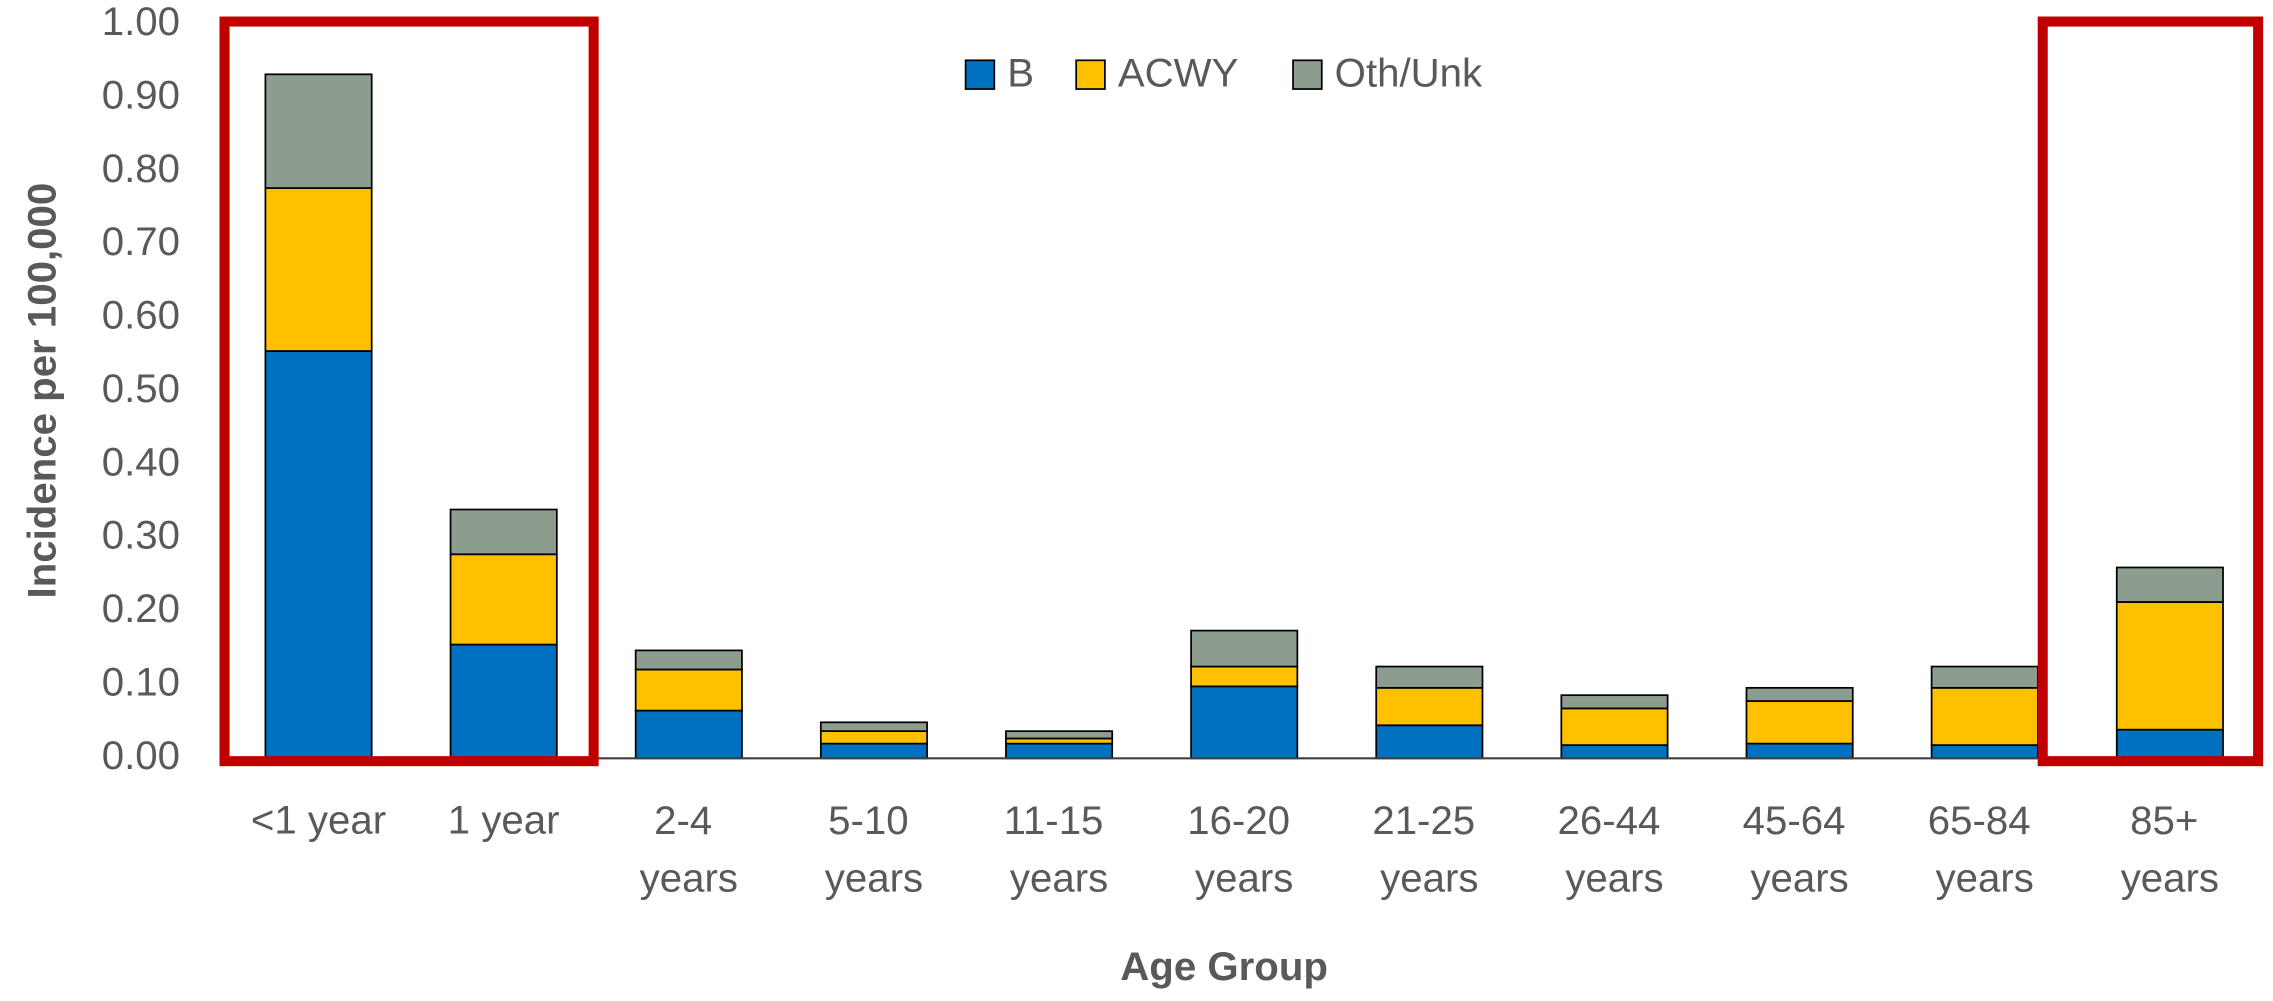 The height and width of the screenshot is (1001, 2273). Describe the element at coordinates (1244, 849) in the screenshot. I see `x-tick-label: 16-20 years` at that location.